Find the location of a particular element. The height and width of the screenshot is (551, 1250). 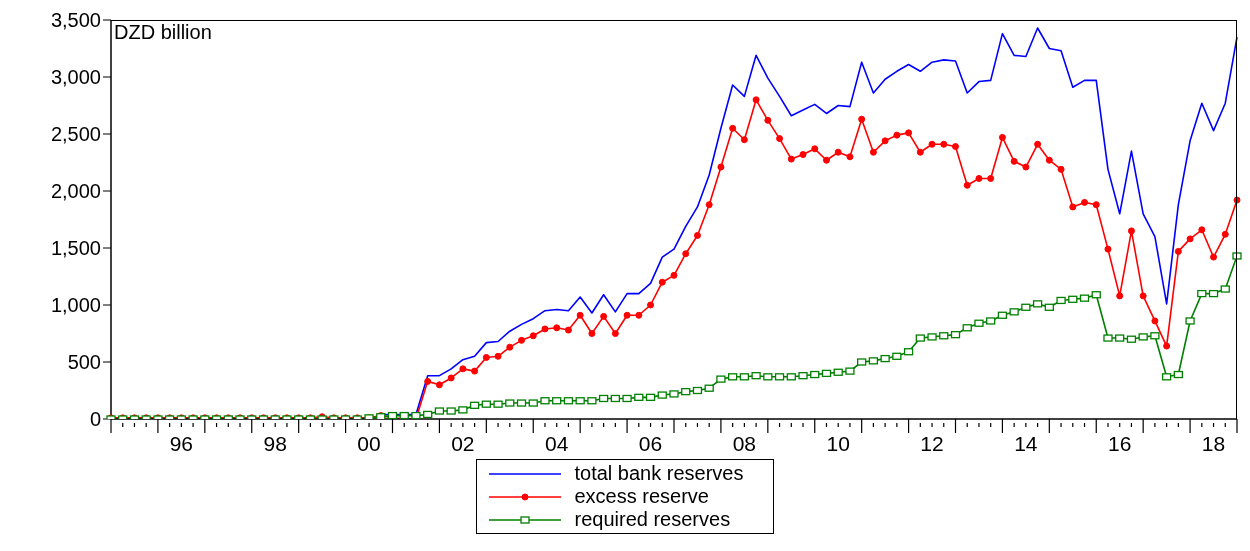

y-tick-label: 1,000 is located at coordinates (75, 305).